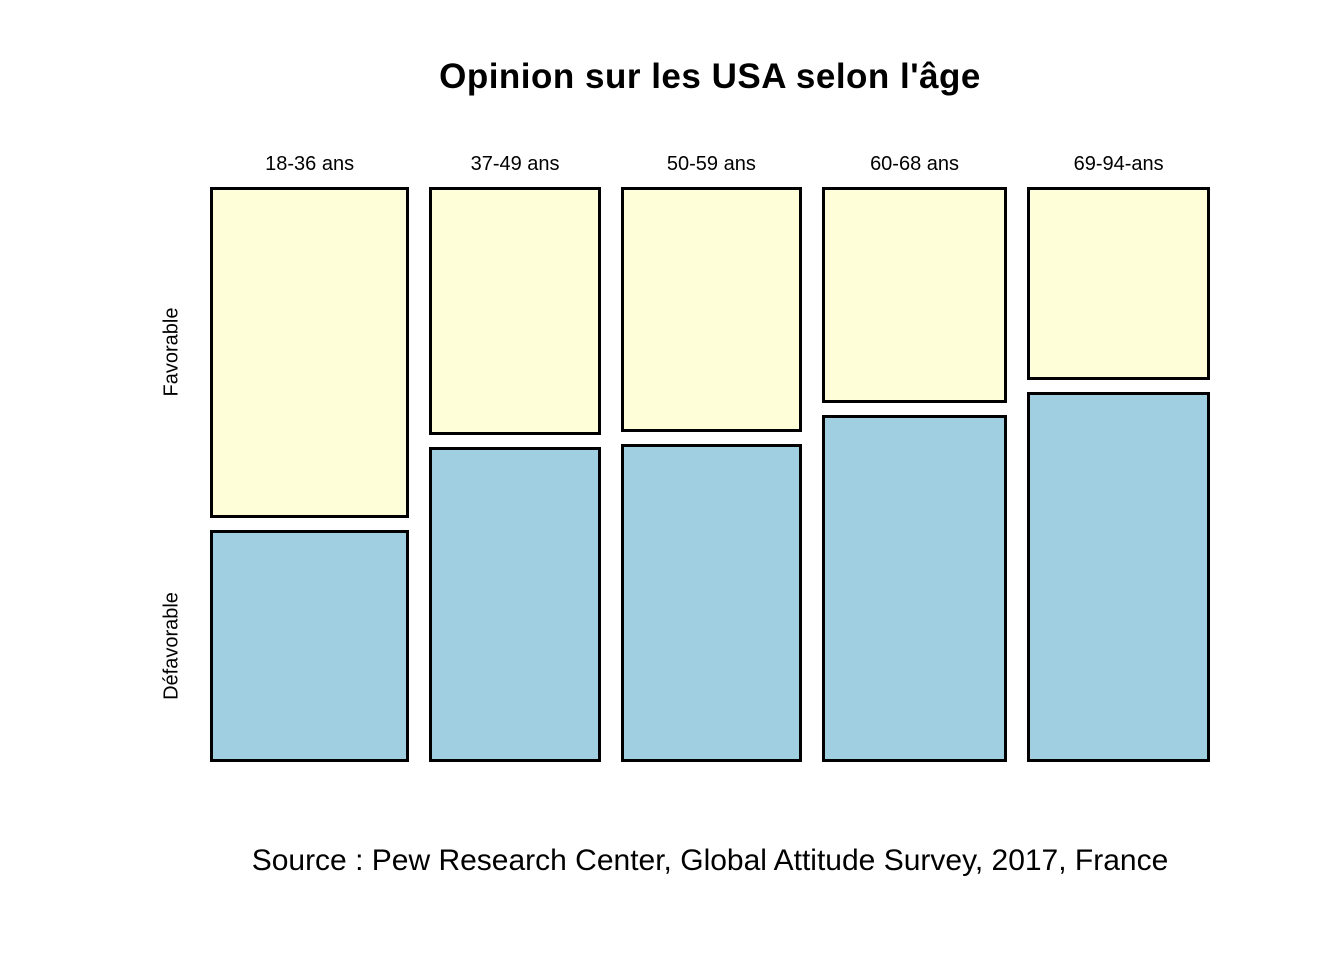  Describe the element at coordinates (710, 76) in the screenshot. I see `chart-title: Opinion sur les USA selon l'âge` at that location.